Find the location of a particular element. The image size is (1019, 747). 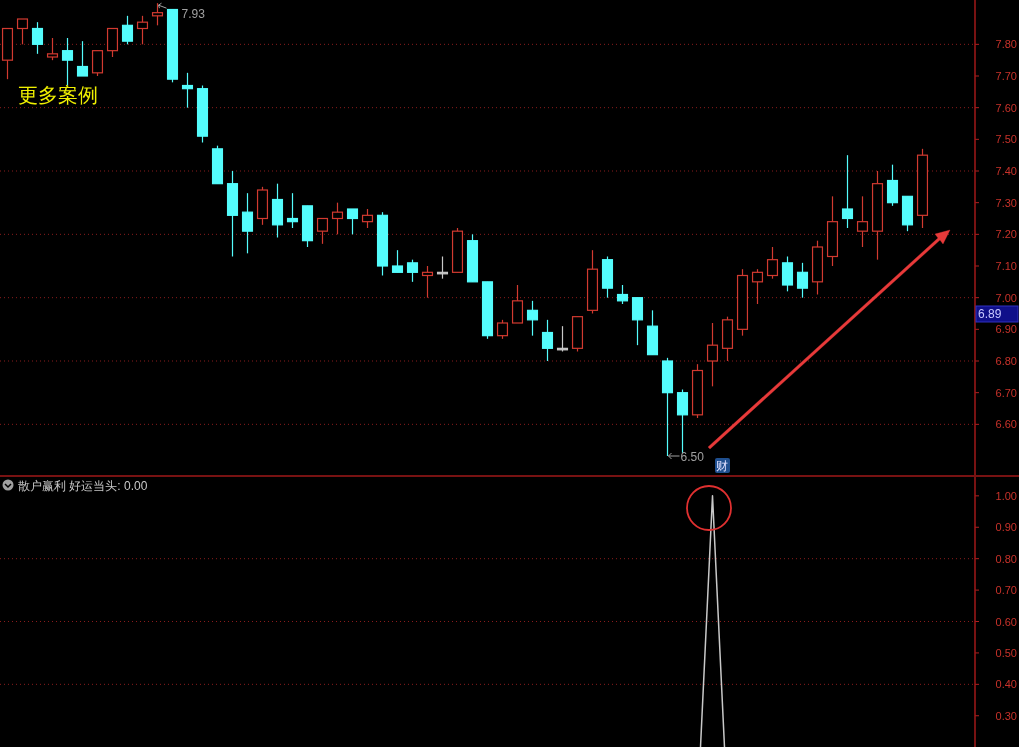

annotation: 6.50 is located at coordinates (692, 457).